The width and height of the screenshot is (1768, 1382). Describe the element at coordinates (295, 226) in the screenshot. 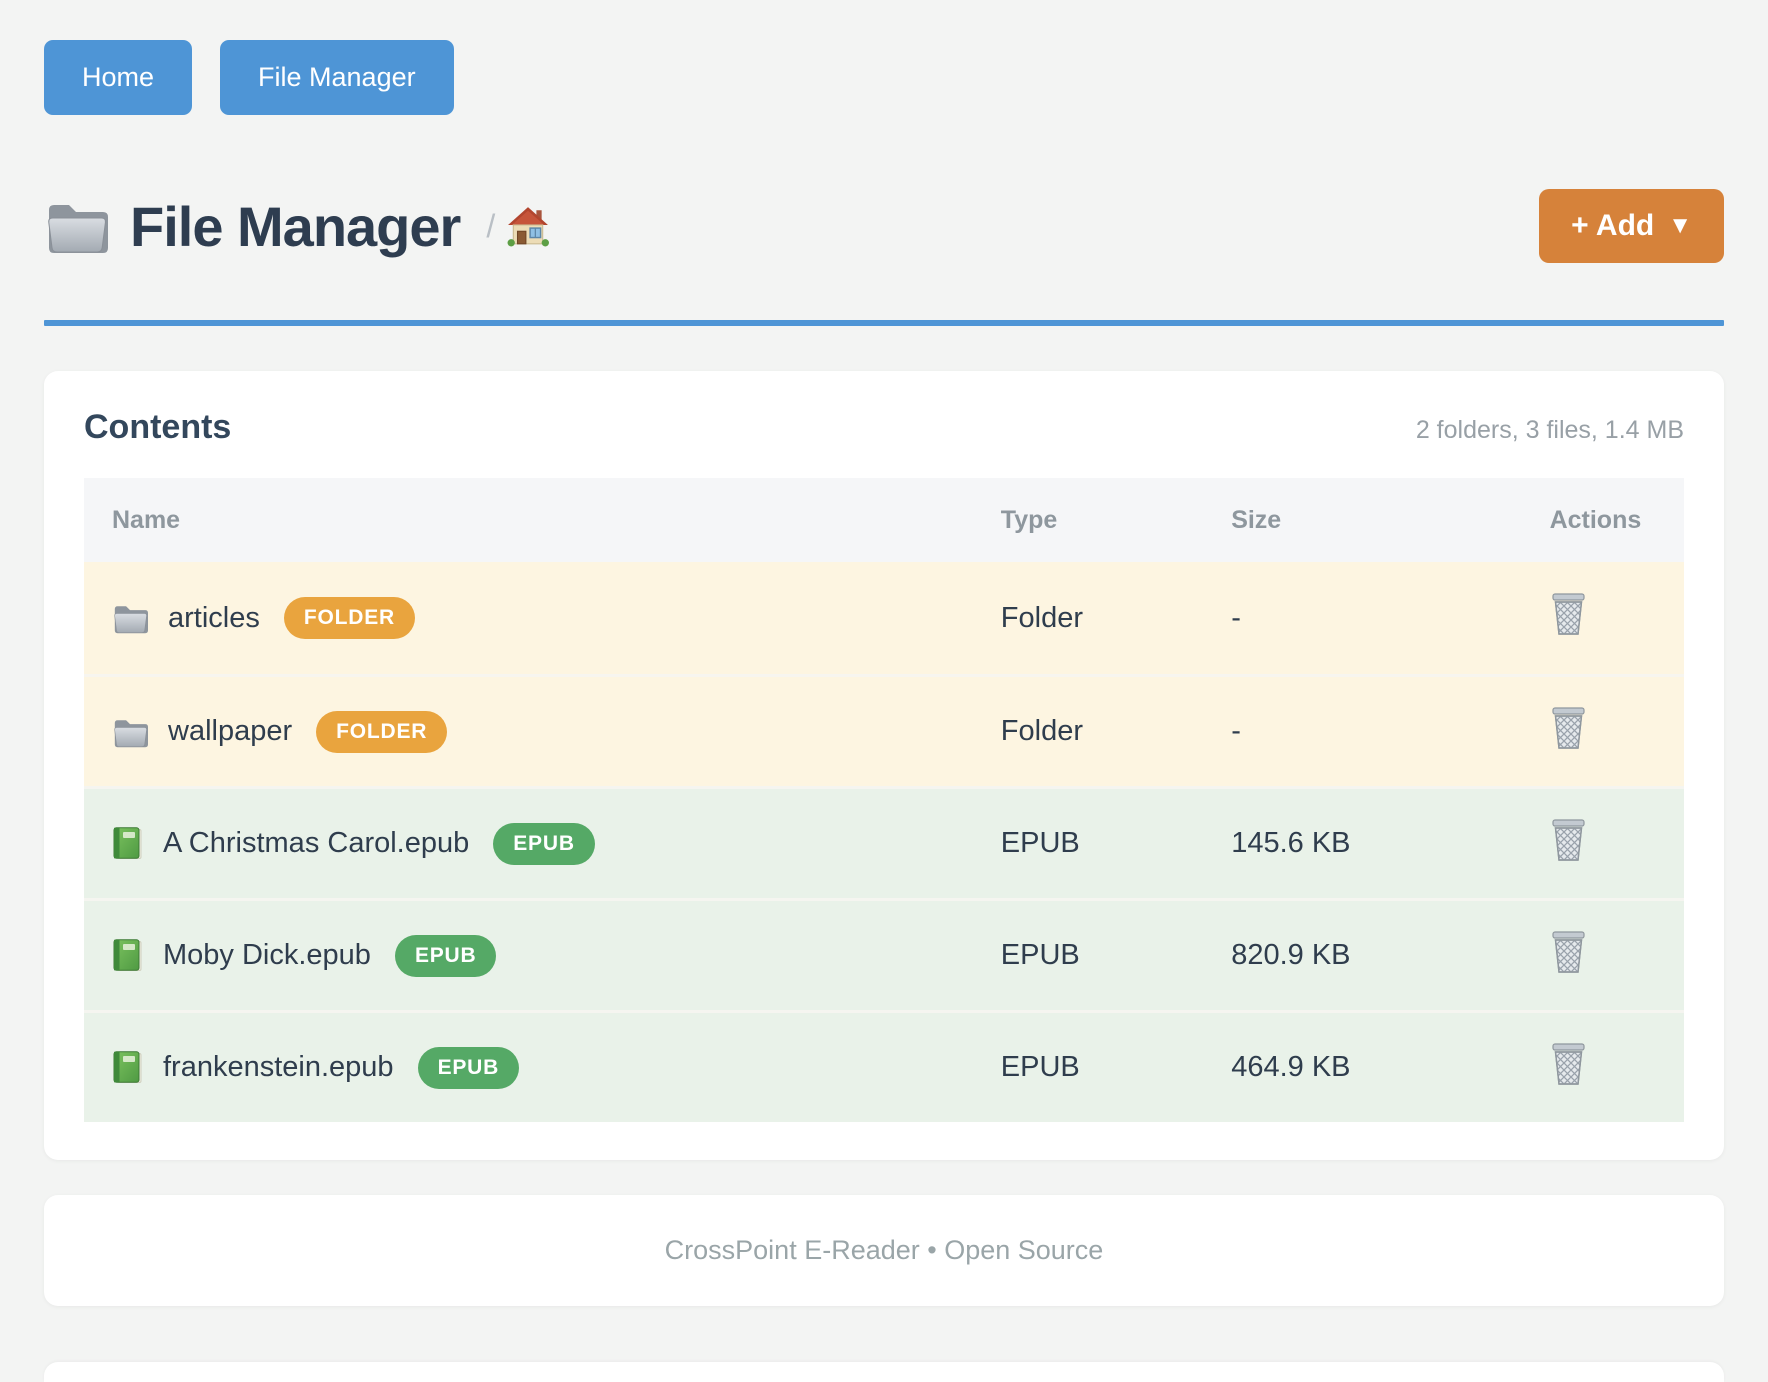

I see `page-title: File Manager` at that location.